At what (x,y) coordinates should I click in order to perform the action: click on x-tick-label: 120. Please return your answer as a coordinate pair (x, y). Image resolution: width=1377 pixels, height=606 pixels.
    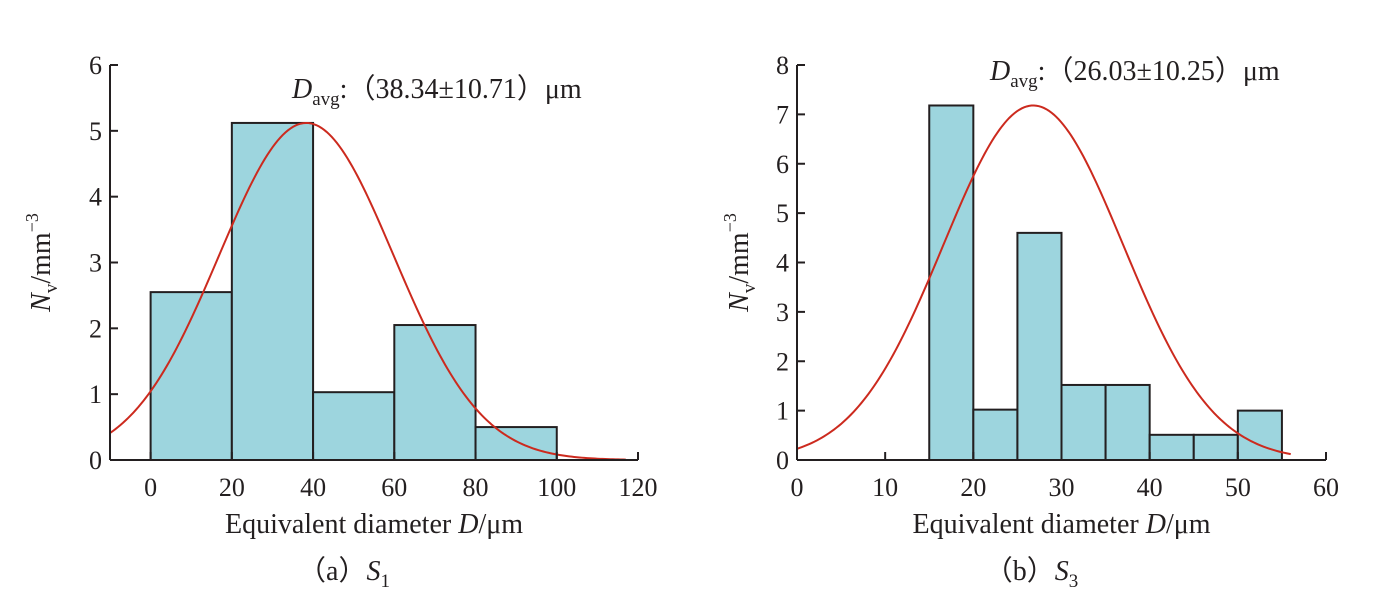
    Looking at the image, I should click on (638, 487).